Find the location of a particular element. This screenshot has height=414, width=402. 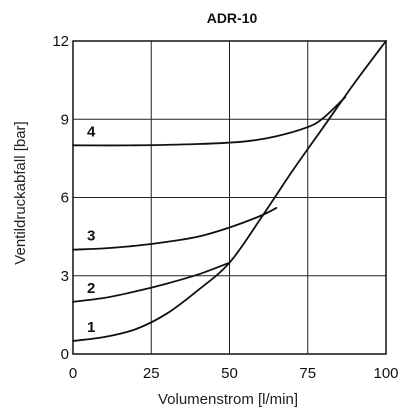

curve-label-1: 1 is located at coordinates (91, 327).